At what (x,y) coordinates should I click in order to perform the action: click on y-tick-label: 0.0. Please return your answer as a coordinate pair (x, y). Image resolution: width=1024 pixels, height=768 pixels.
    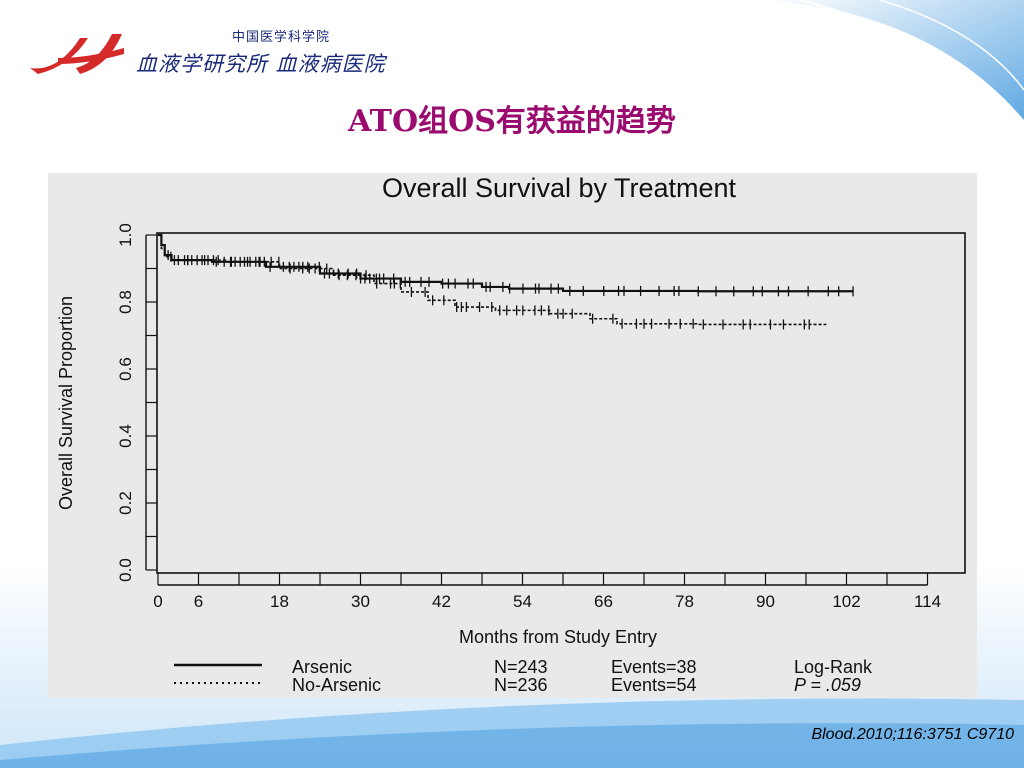
    Looking at the image, I should click on (125, 570).